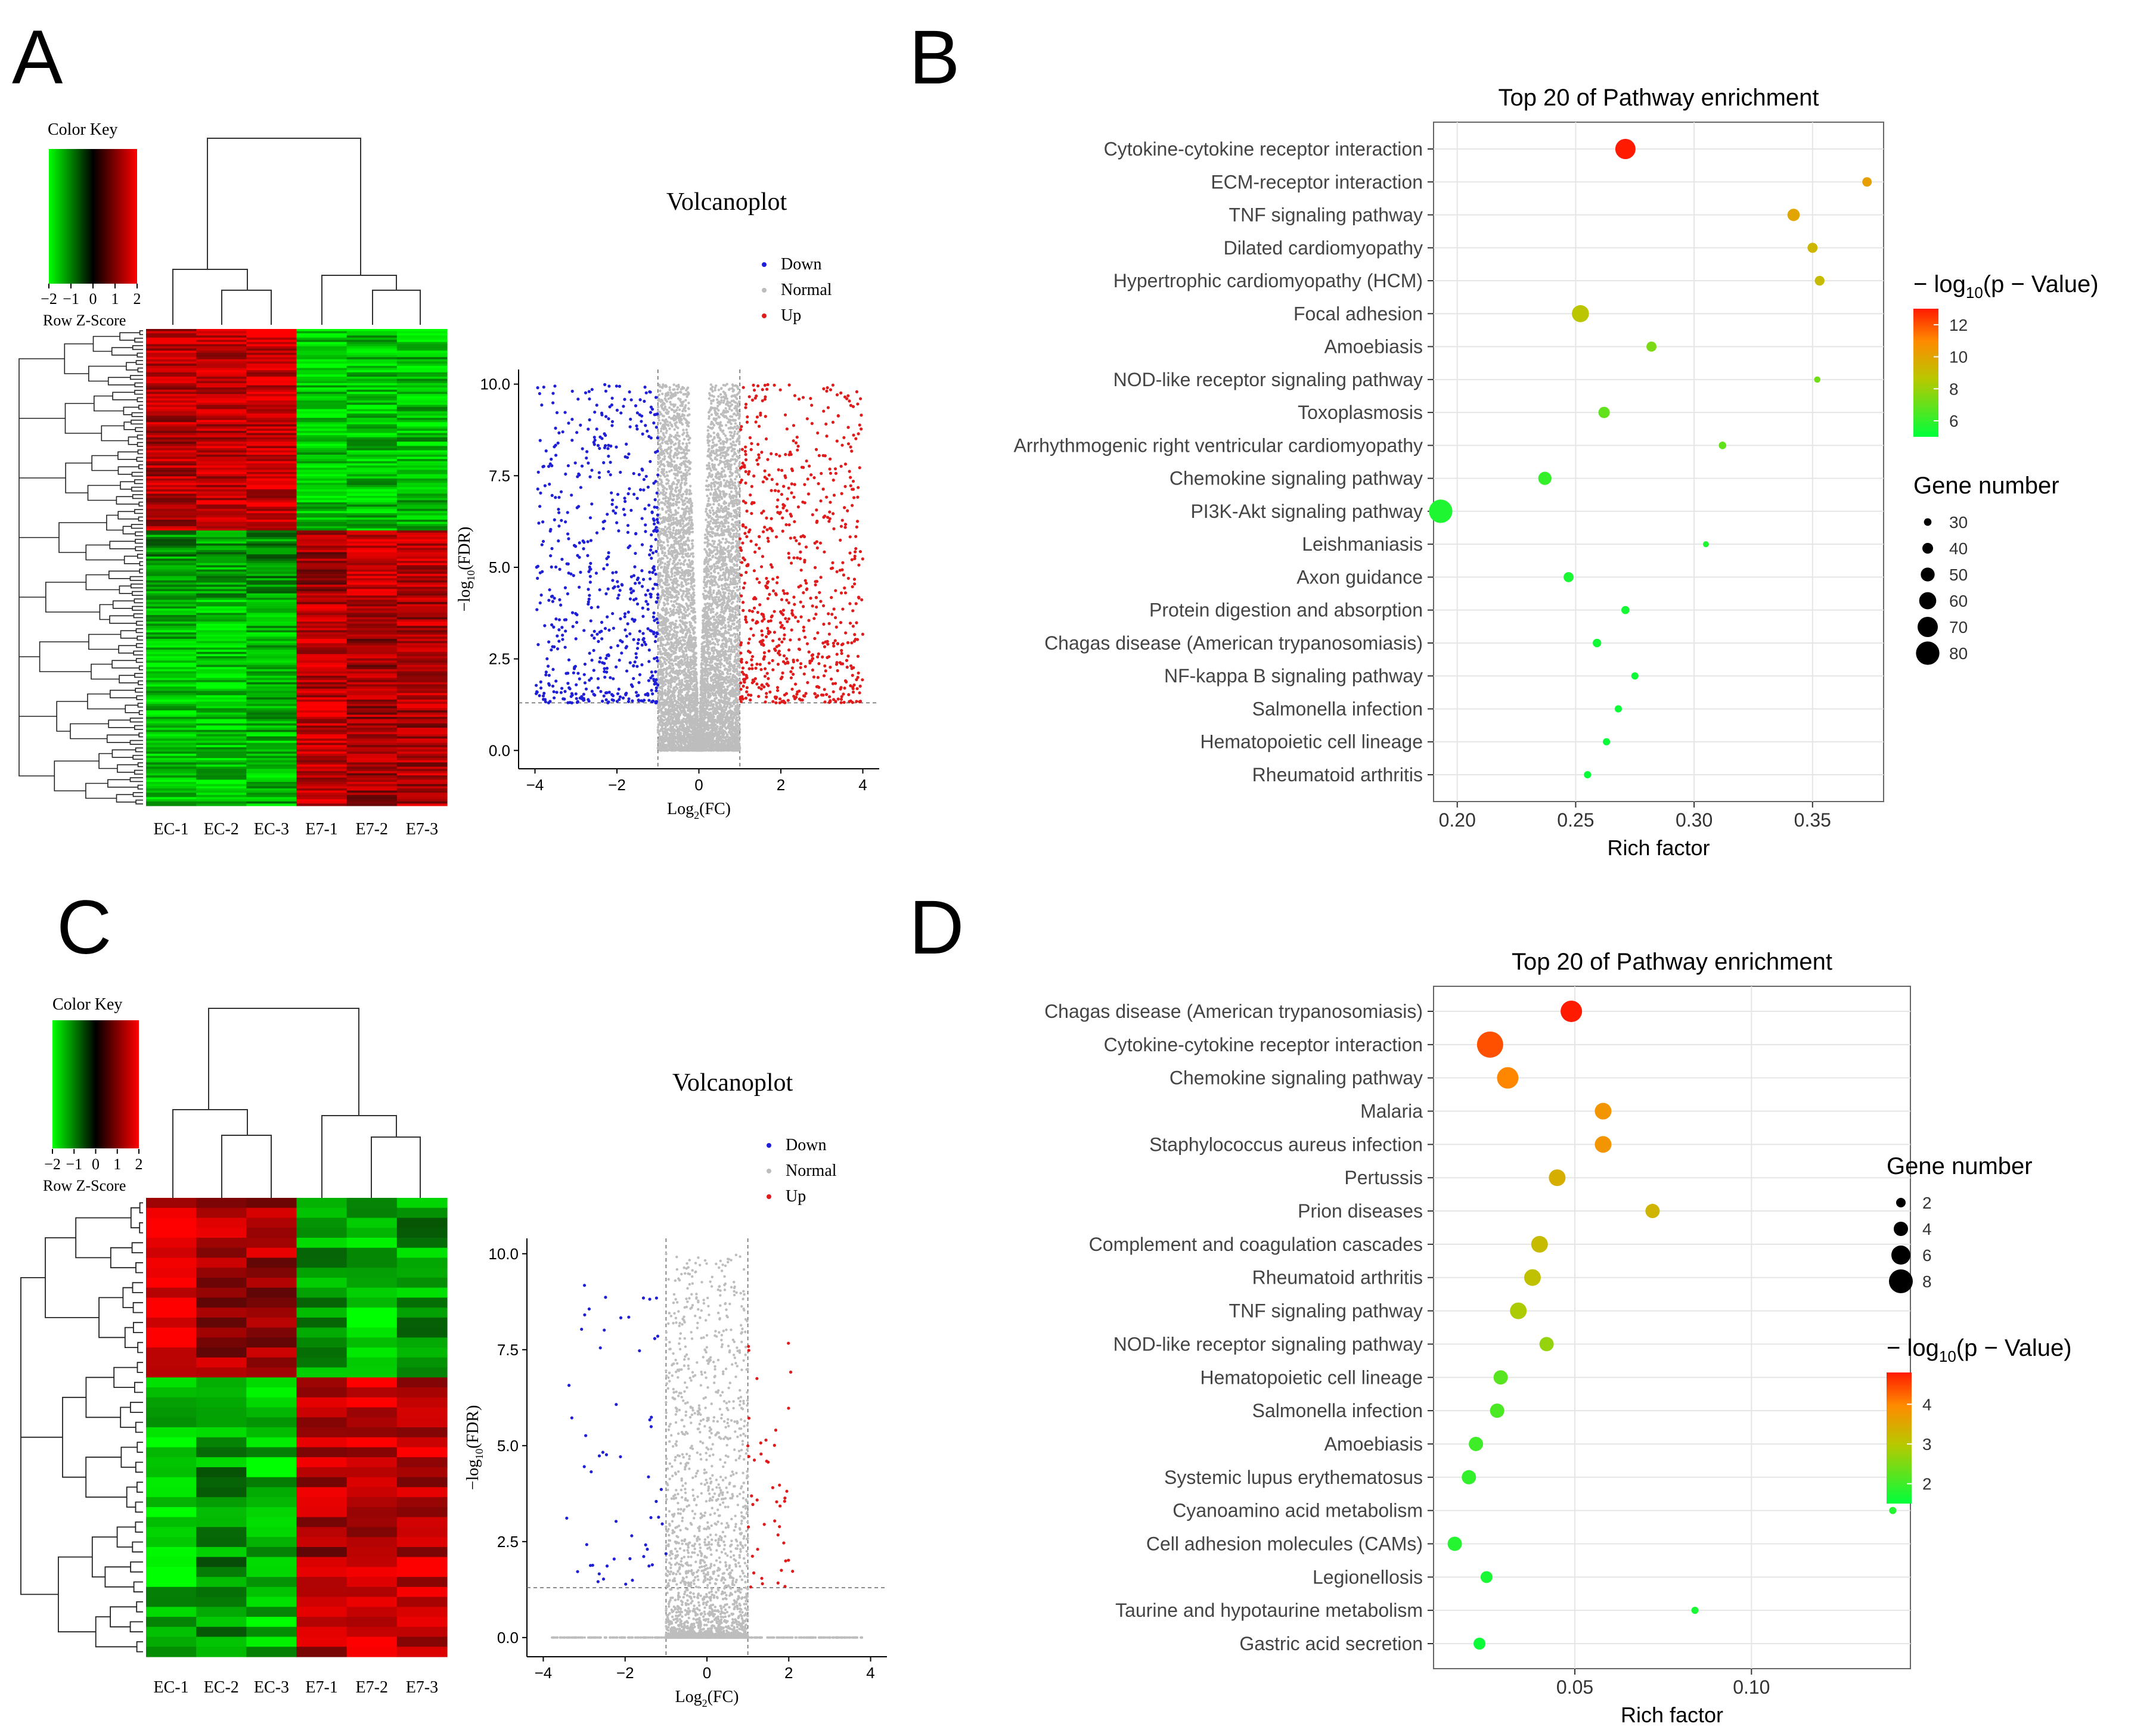 The height and width of the screenshot is (1736, 2156). What do you see at coordinates (80, 568) in the screenshot?
I see `row-dendrogram-branches` at bounding box center [80, 568].